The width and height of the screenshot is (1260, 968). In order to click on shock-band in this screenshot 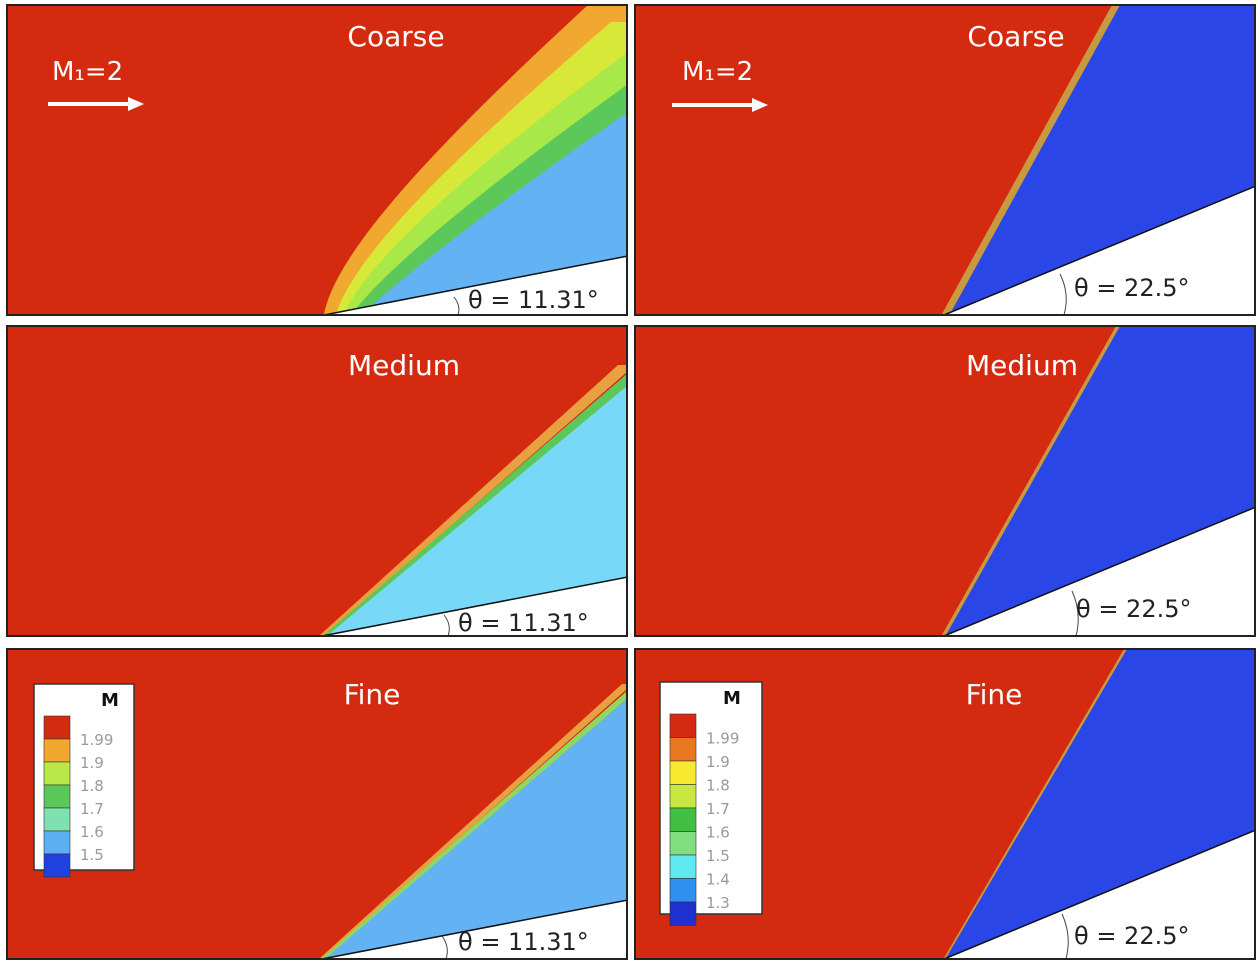, I will do `click(1032, 159)`.